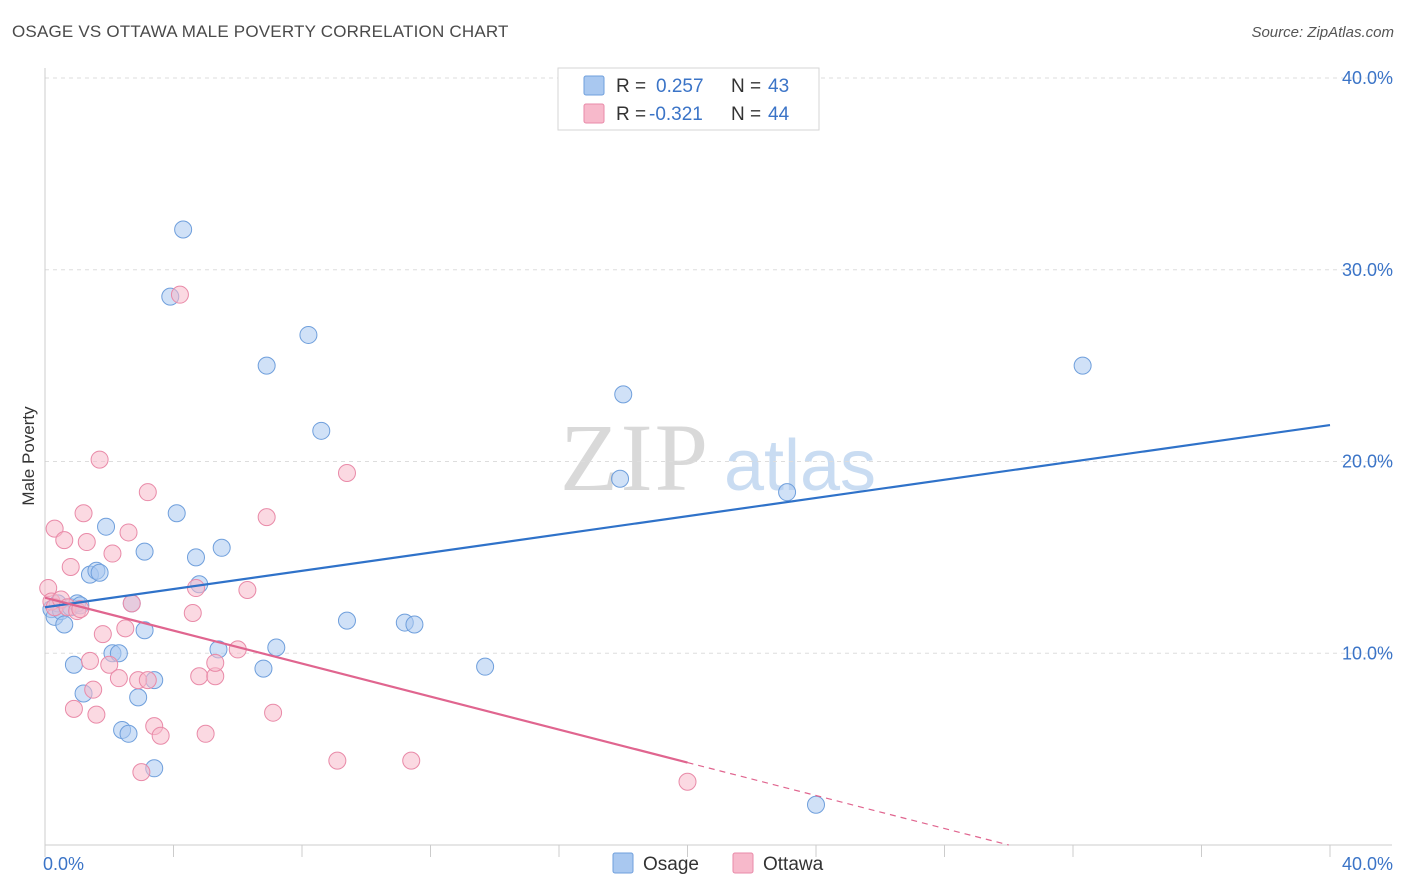 This screenshot has height=892, width=1406. I want to click on stats-legend-r-label-osage: R =, so click(631, 86).